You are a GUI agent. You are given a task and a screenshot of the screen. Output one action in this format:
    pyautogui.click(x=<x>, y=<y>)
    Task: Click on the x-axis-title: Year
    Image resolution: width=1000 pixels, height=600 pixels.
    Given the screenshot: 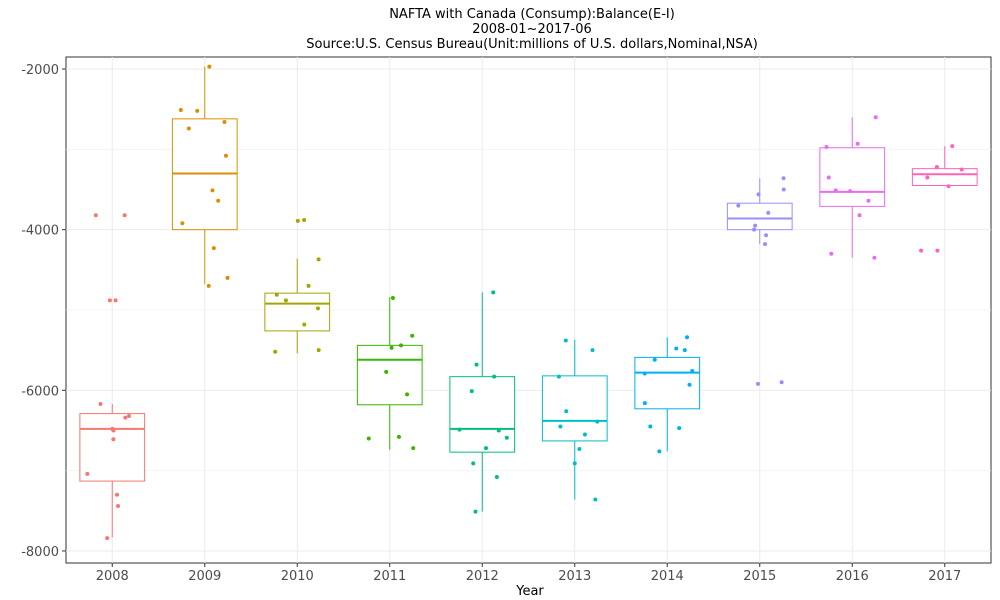 What is the action you would take?
    pyautogui.click(x=529, y=591)
    